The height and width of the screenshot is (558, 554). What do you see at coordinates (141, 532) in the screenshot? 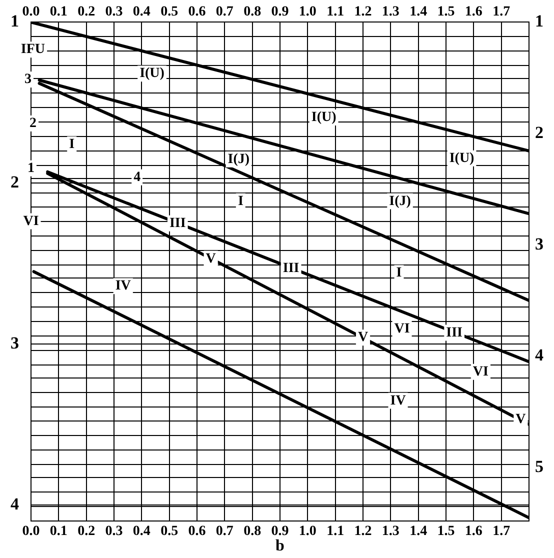
I see `x2-tick-label: 0.4` at bounding box center [141, 532].